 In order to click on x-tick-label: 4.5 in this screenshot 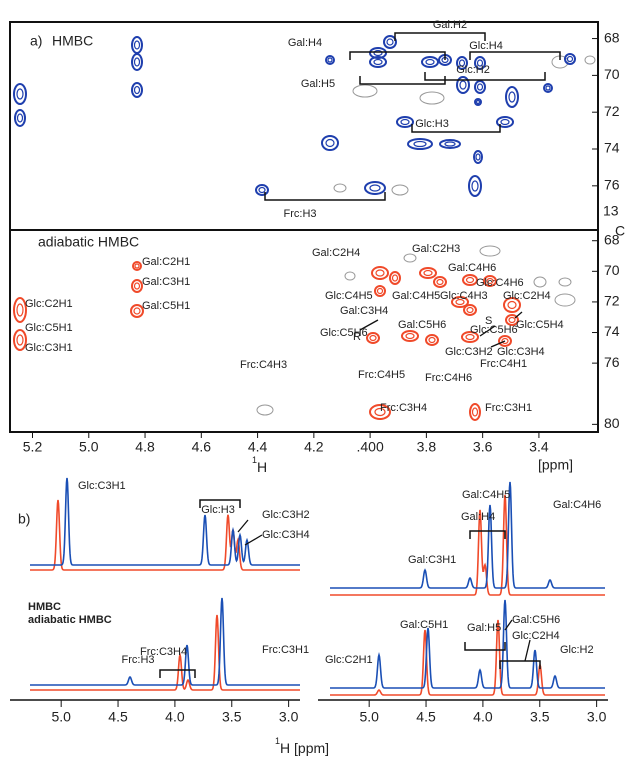, I will do `click(118, 717)`.